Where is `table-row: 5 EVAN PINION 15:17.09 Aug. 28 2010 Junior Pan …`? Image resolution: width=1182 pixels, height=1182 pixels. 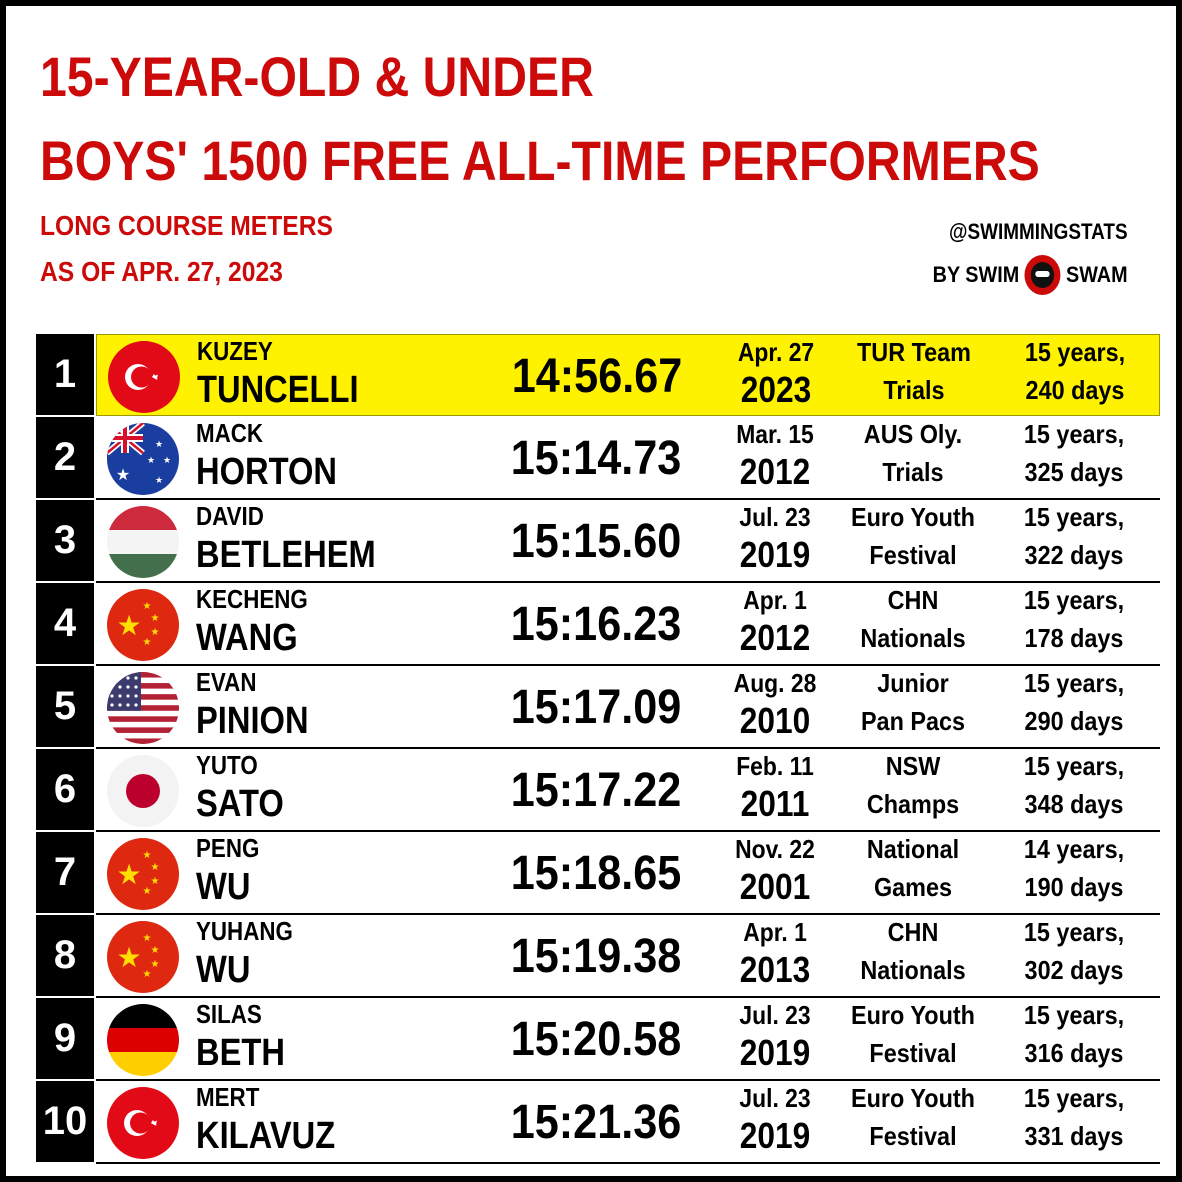 table-row: 5 EVAN PINION 15:17.09 Aug. 28 2010 Junior Pan … is located at coordinates (598, 707).